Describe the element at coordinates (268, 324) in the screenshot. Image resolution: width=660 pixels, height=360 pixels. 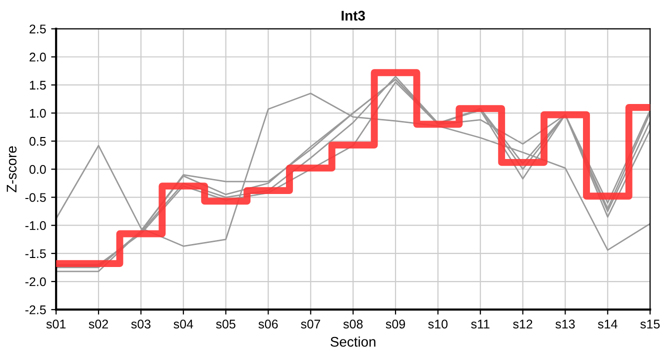
I see `x-tick-label: s06` at that location.